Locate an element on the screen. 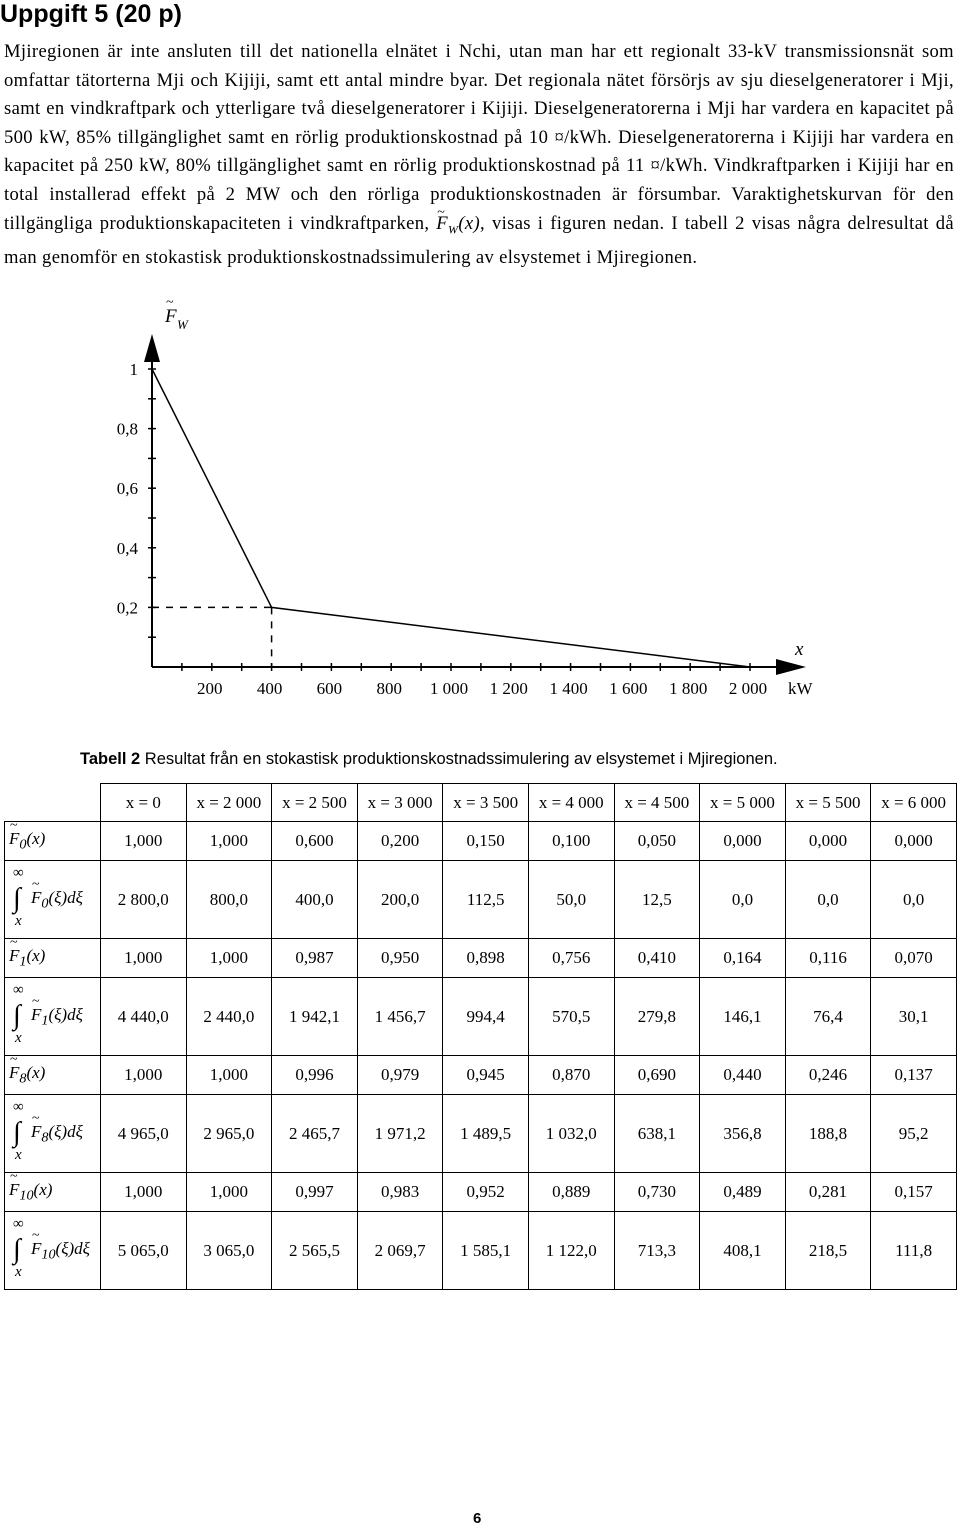 Image resolution: width=960 pixels, height=1529 pixels. table-cell: 0,600 is located at coordinates (314, 841).